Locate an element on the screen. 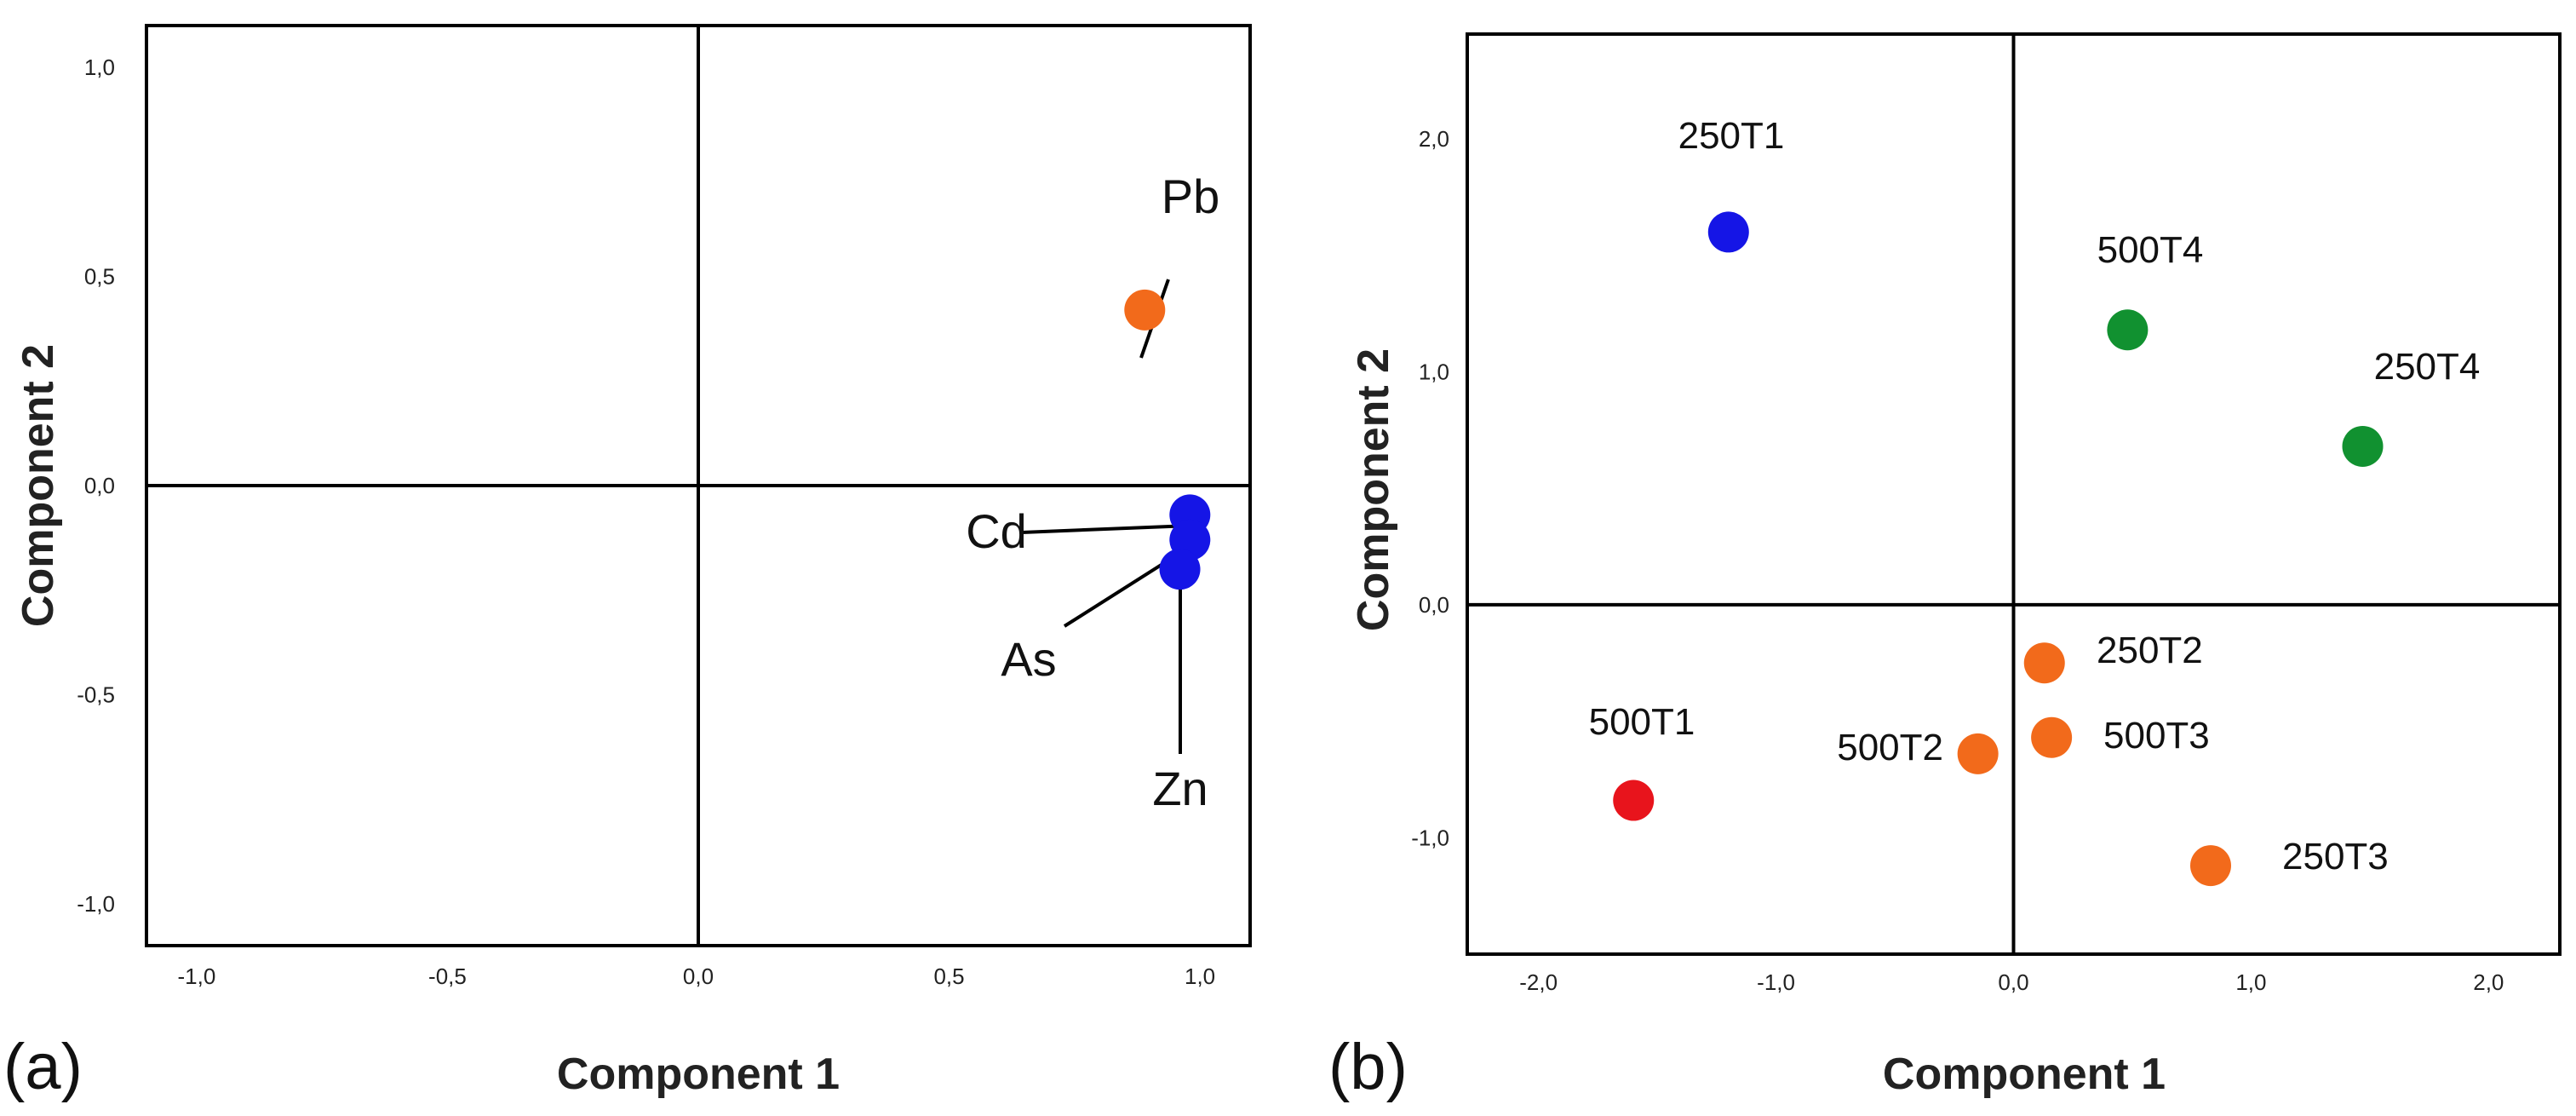 Image resolution: width=2576 pixels, height=1116 pixels. point-label-as: As is located at coordinates (1028, 659).